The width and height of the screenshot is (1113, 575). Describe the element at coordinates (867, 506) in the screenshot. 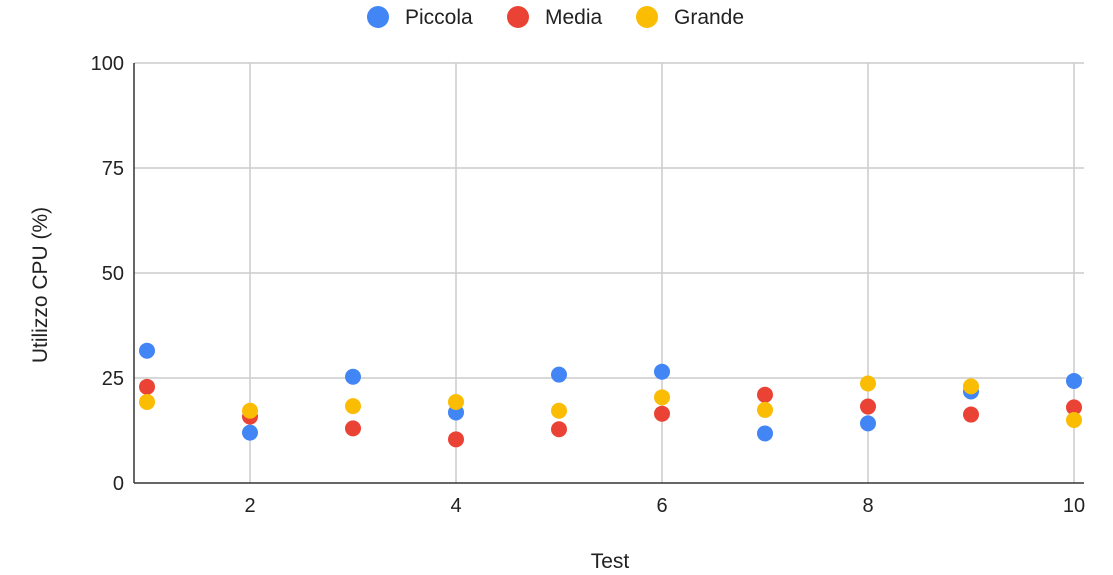

I see `x-tick-label: 8` at that location.